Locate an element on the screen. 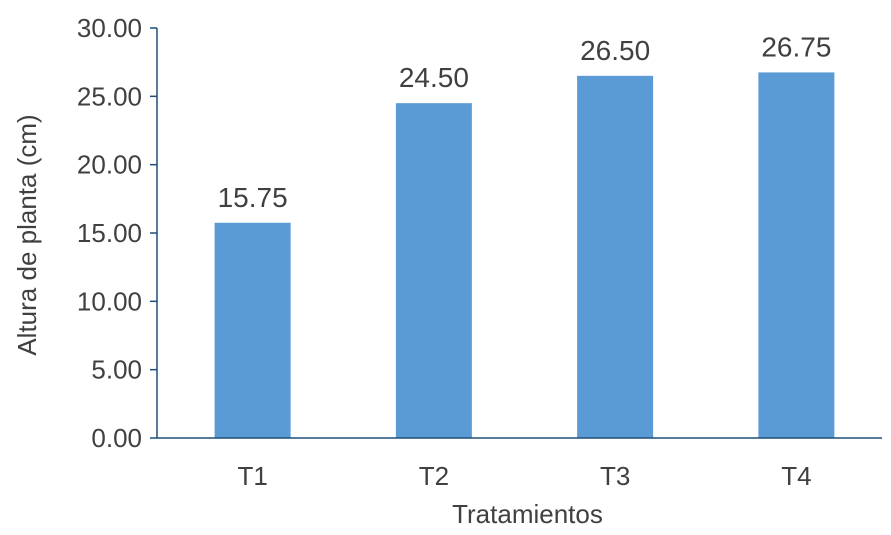  data-label-t1: 15.75 is located at coordinates (253, 197).